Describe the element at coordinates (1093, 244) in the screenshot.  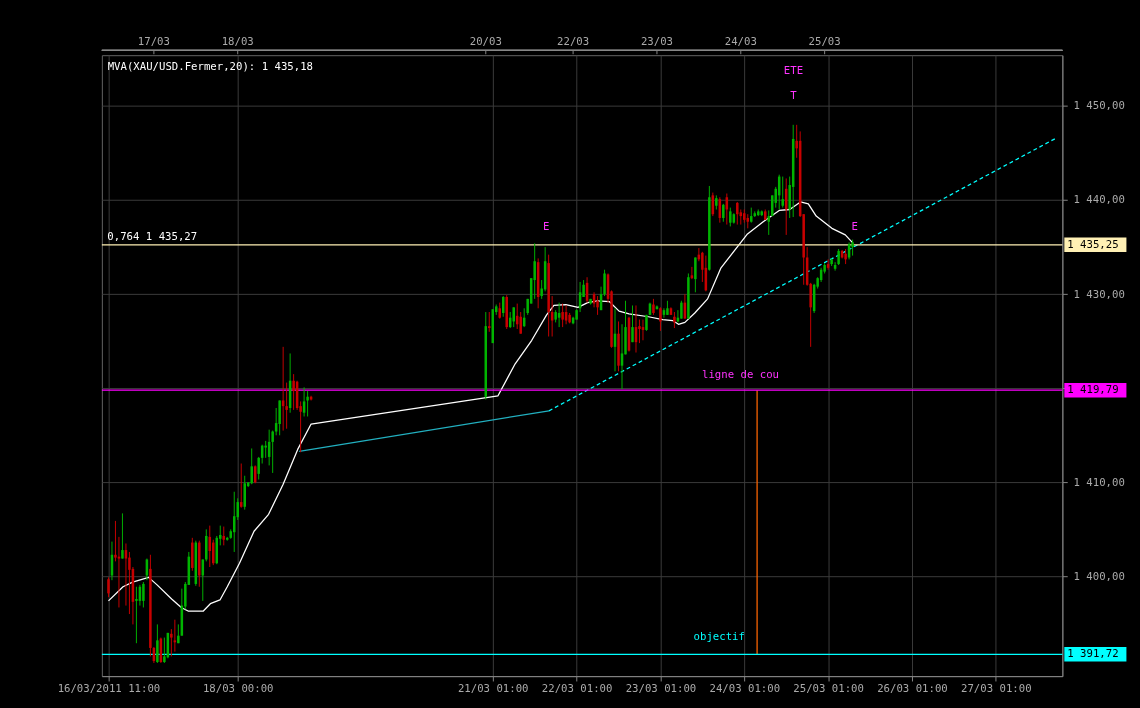
I see `ref-line-label: 1 435,25` at that location.